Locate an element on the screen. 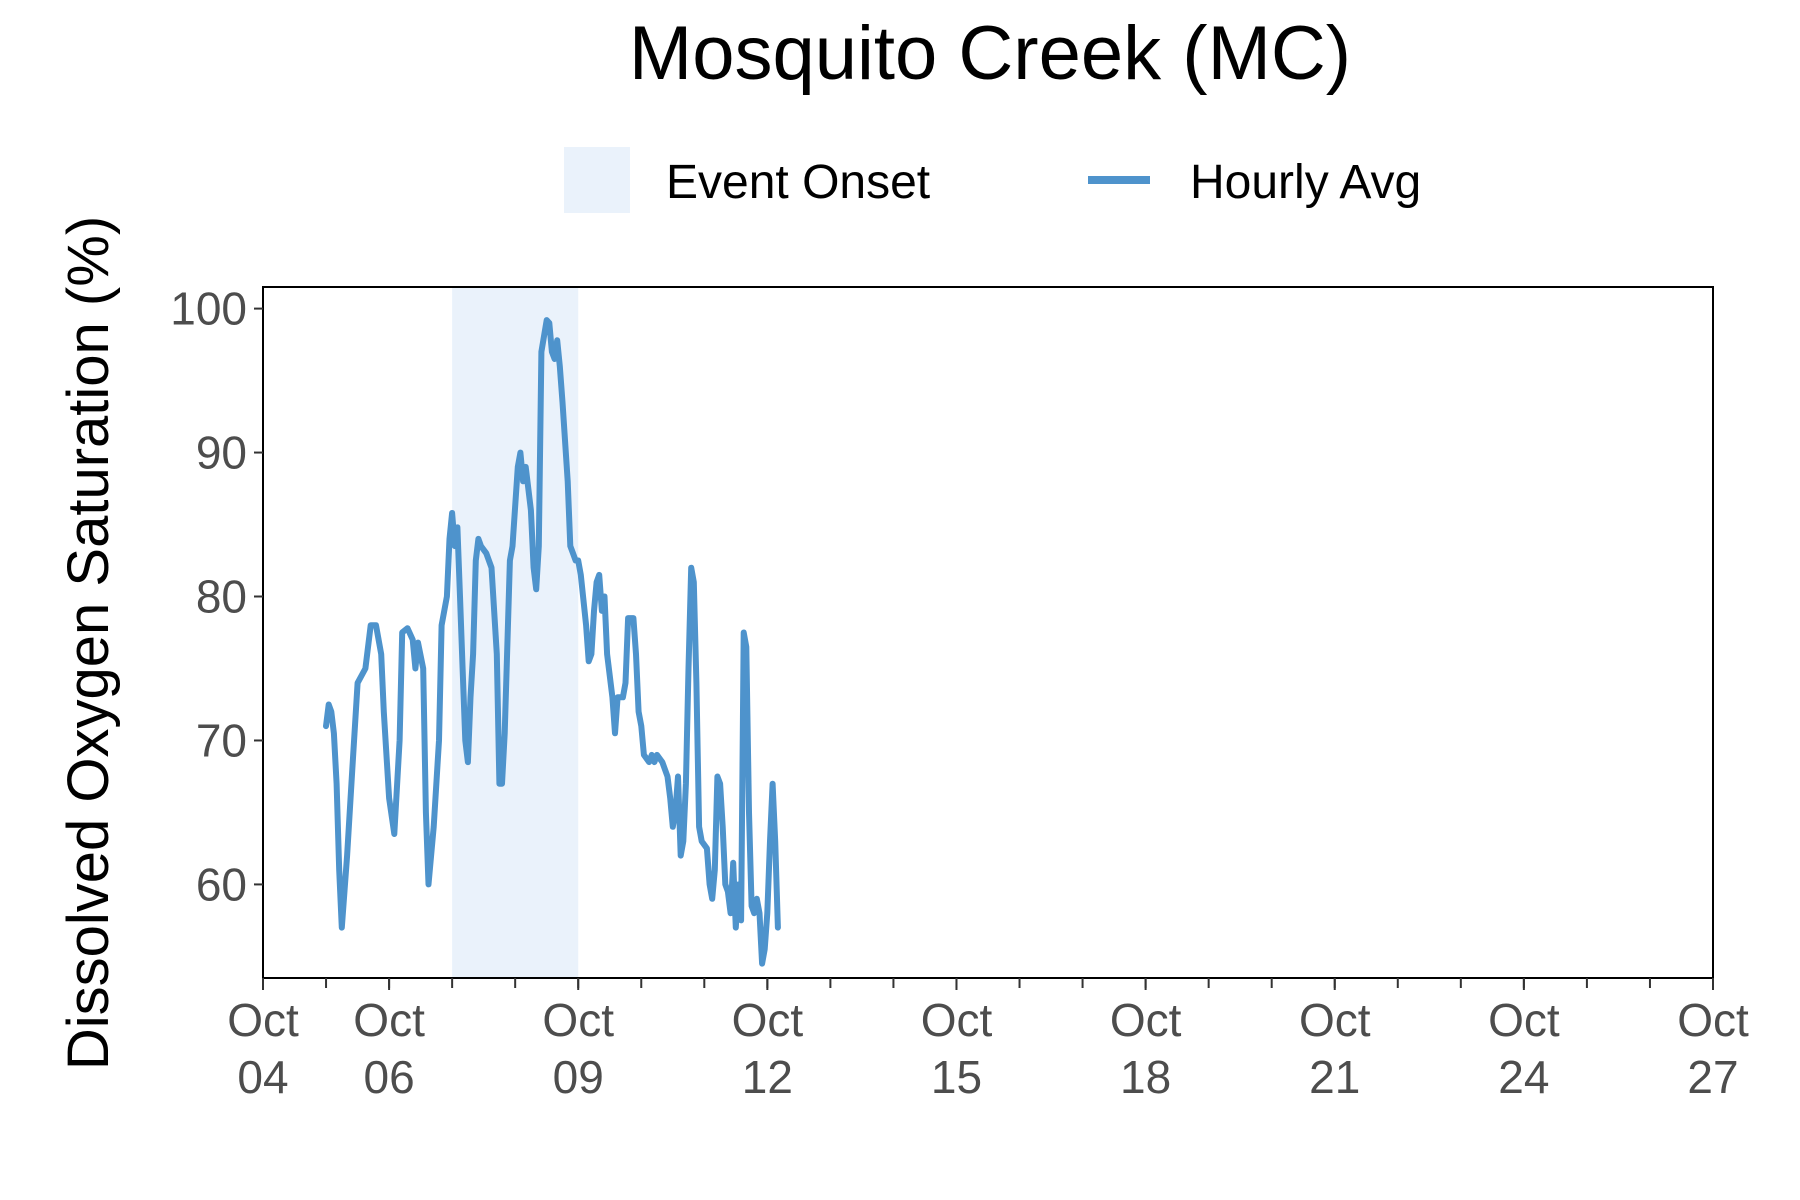 The height and width of the screenshot is (1200, 1800). legend-label-event-onset: Event Onset is located at coordinates (798, 182).